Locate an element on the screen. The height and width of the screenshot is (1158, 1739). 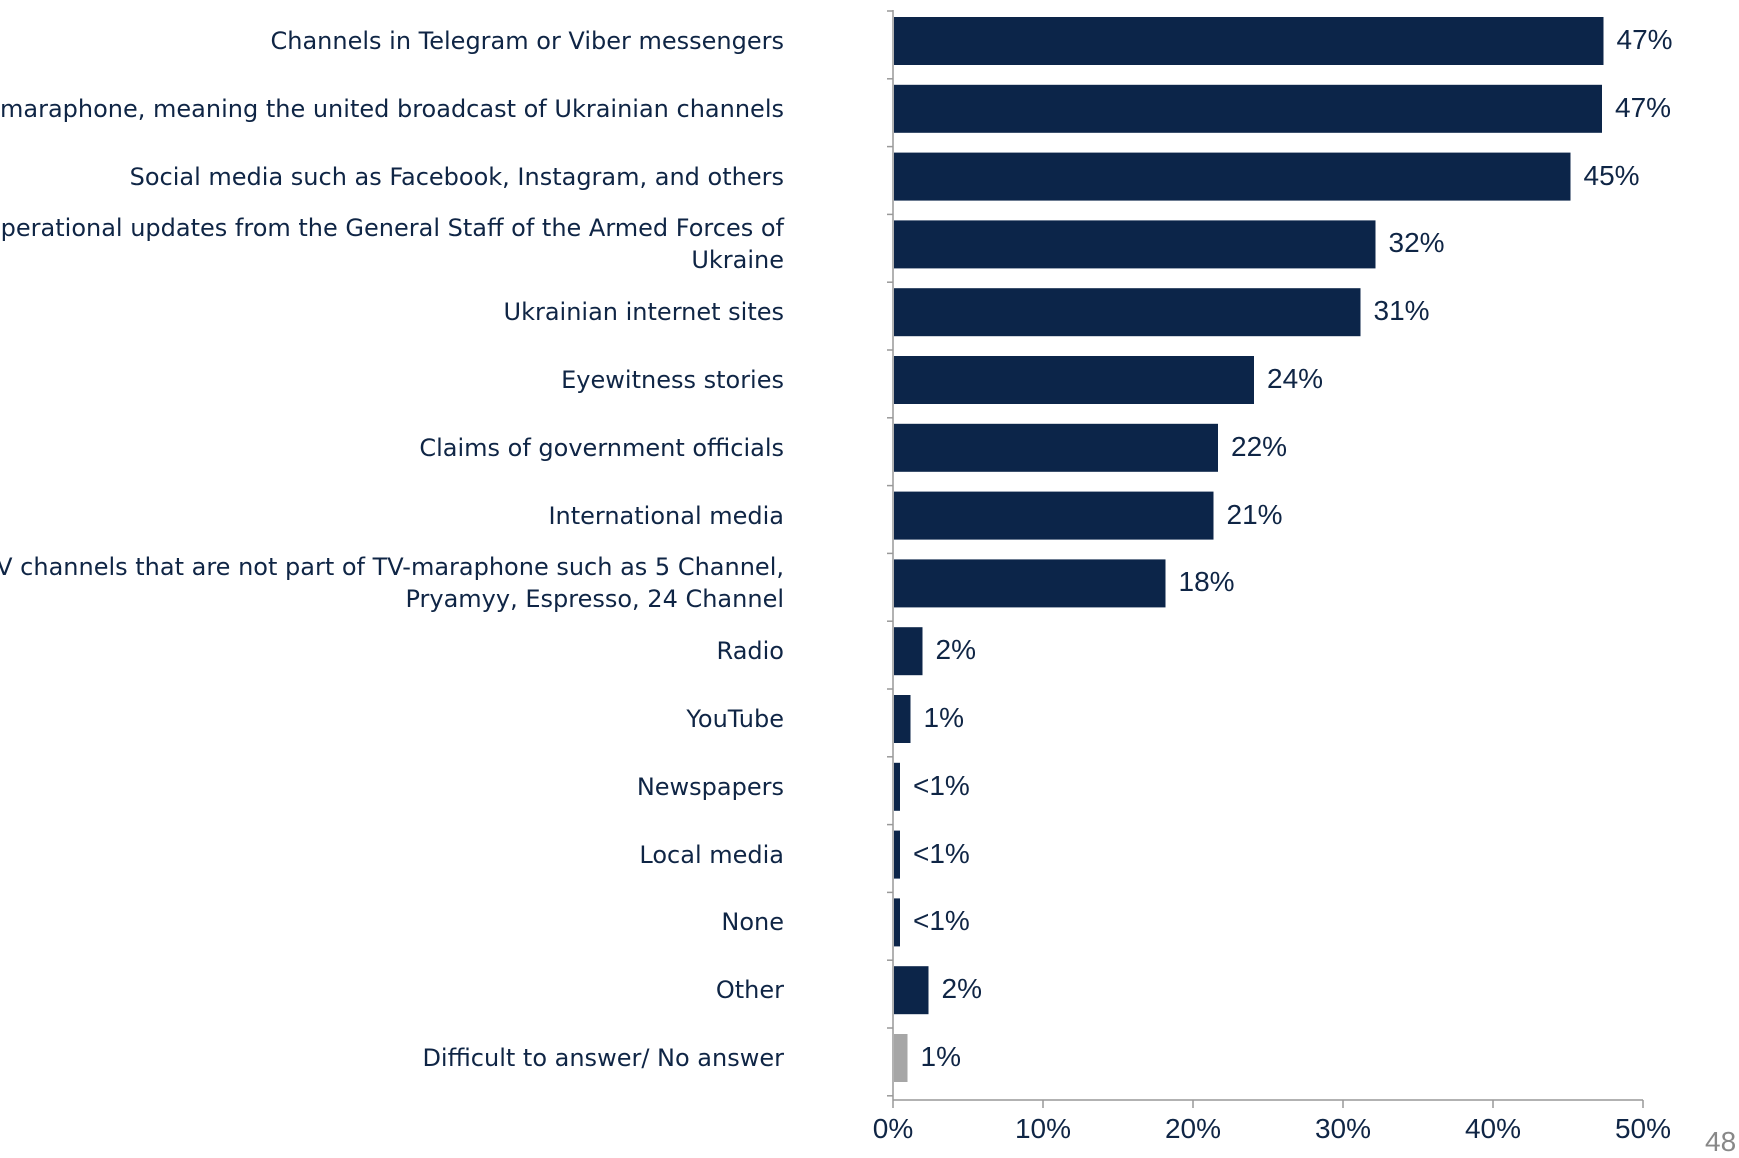
category-label: Local media is located at coordinates (392, 855).